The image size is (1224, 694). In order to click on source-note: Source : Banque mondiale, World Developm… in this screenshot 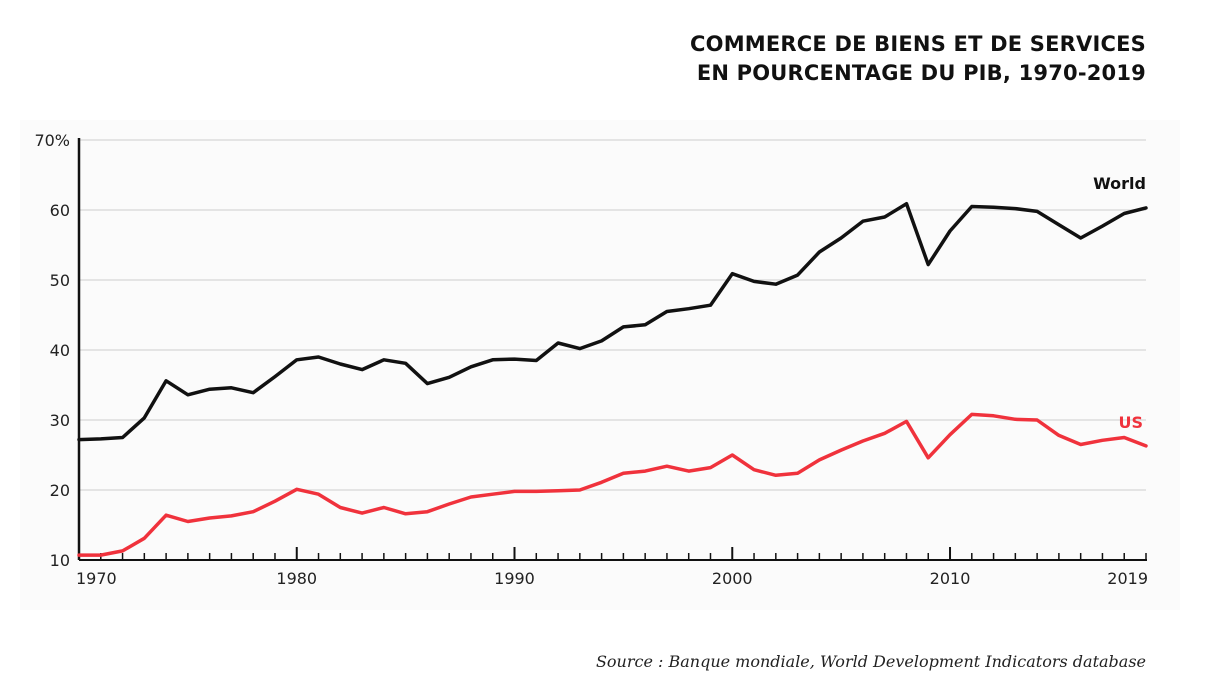, I will do `click(870, 661)`.